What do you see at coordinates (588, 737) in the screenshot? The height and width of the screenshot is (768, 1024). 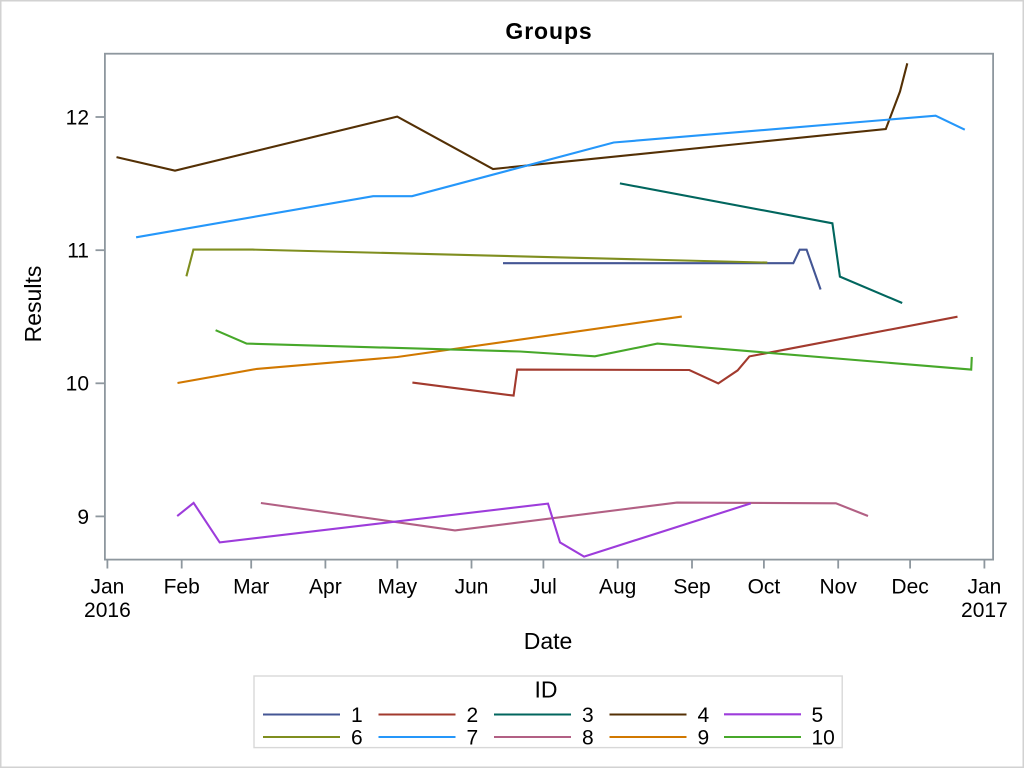 I see `svg-text: 8` at bounding box center [588, 737].